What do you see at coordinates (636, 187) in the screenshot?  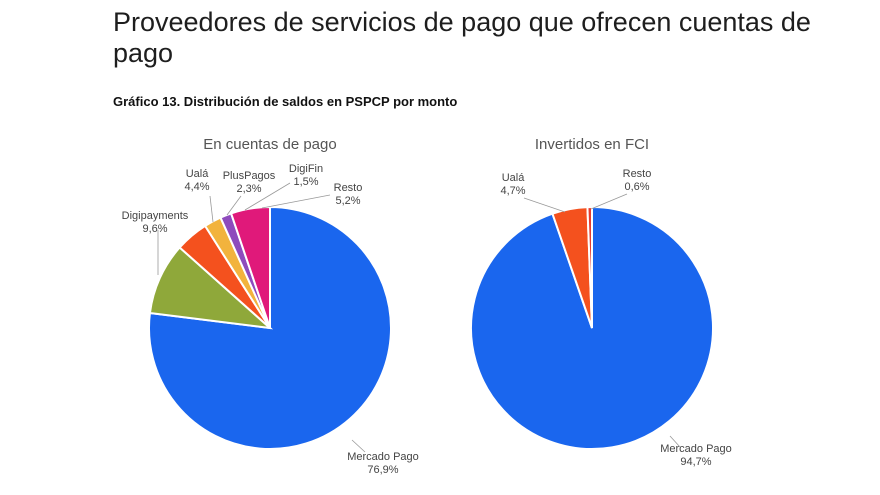 I see `slice-value-resto: 0,6%` at bounding box center [636, 187].